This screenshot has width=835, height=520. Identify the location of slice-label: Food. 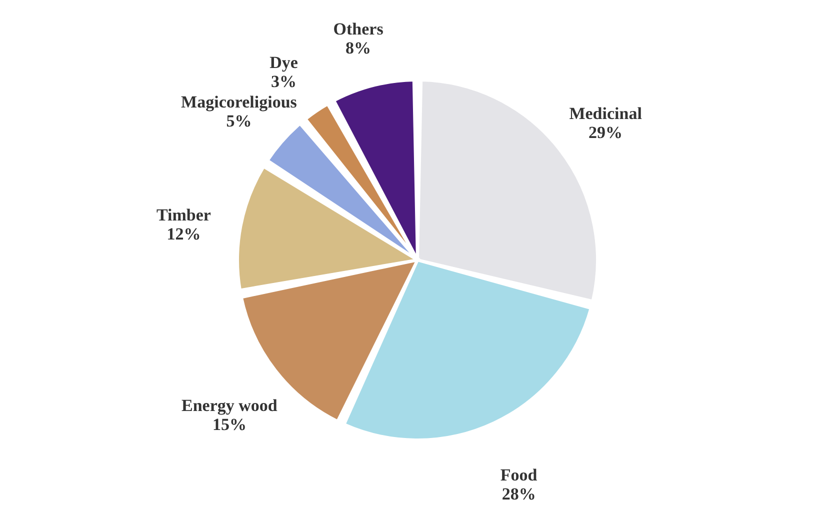
(519, 474).